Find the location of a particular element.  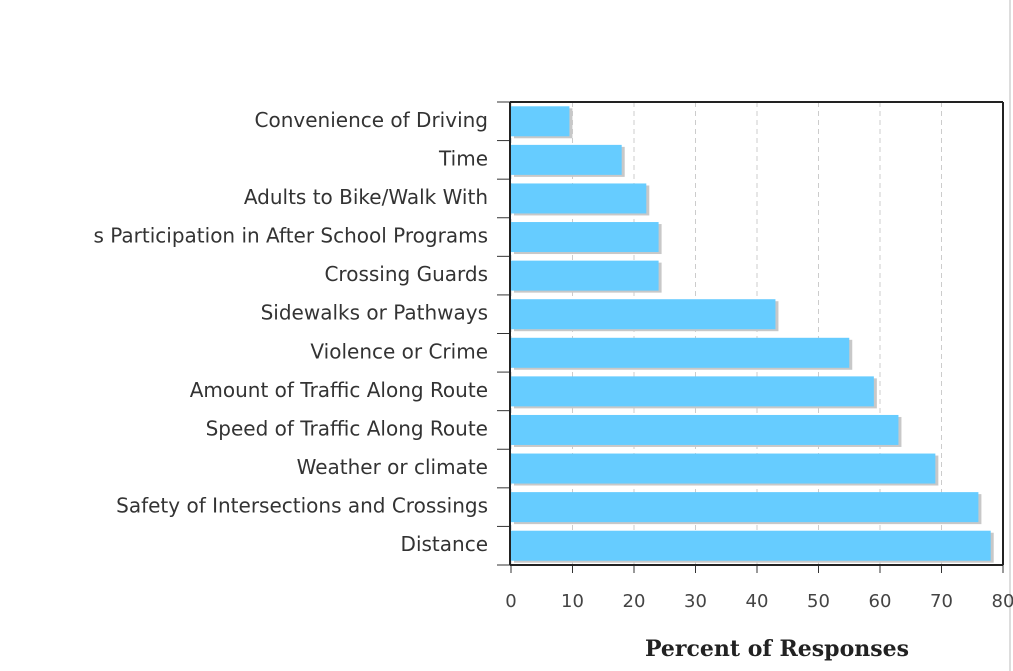

y-tick-label: Violence or Crime is located at coordinates (399, 351).